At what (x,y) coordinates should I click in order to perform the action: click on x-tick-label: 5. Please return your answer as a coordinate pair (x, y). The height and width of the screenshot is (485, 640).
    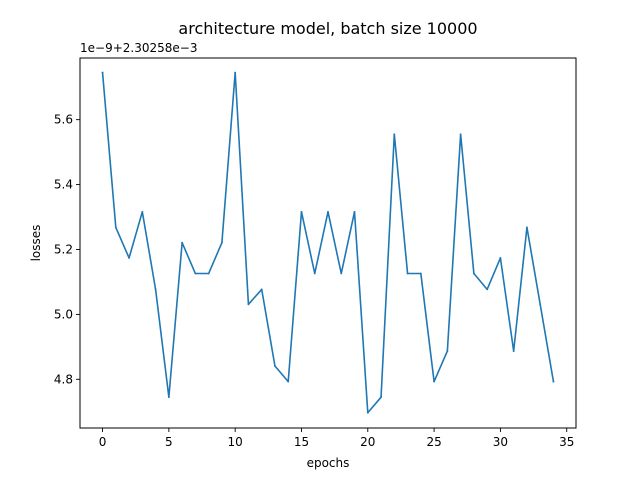
    Looking at the image, I should click on (169, 442).